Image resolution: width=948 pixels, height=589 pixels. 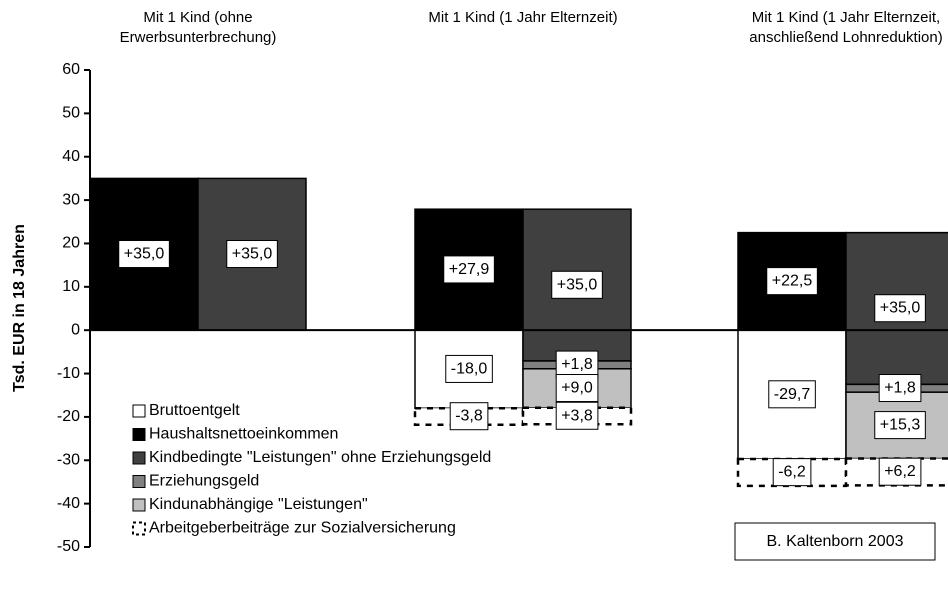 I want to click on y-tick-label: -10, so click(x=68, y=373).